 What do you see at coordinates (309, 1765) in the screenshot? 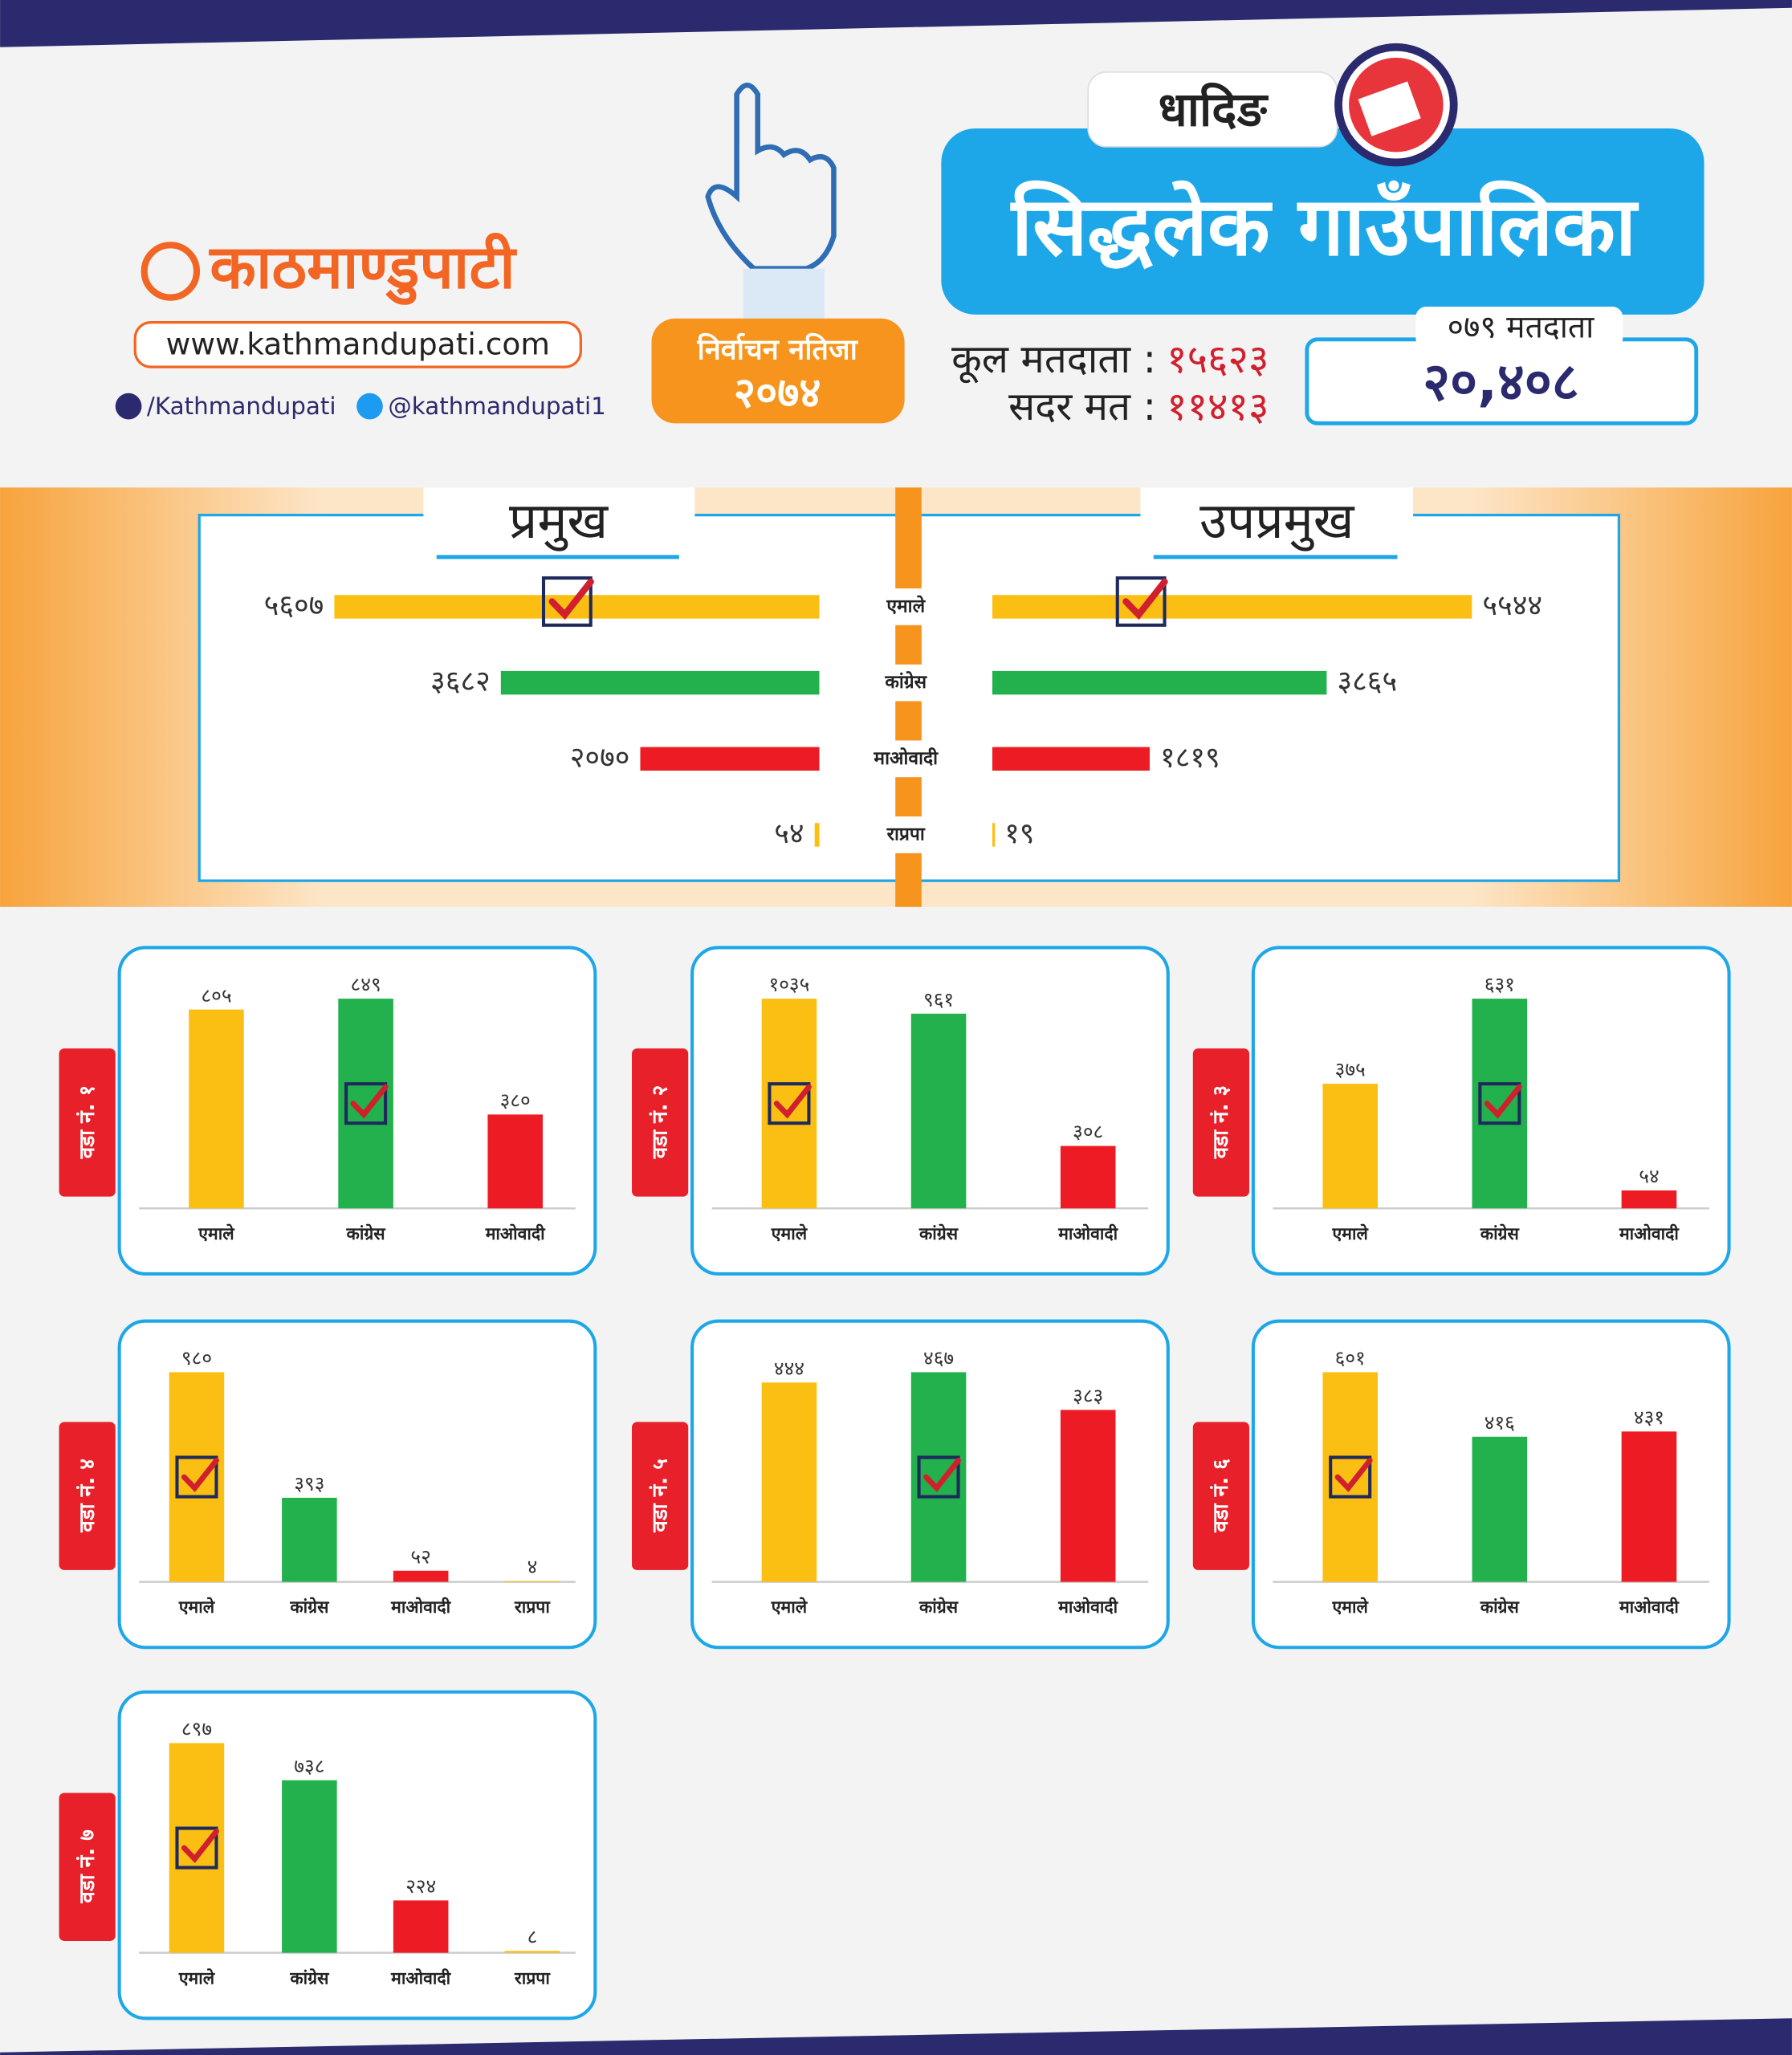
I see `value-label: ७३८` at bounding box center [309, 1765].